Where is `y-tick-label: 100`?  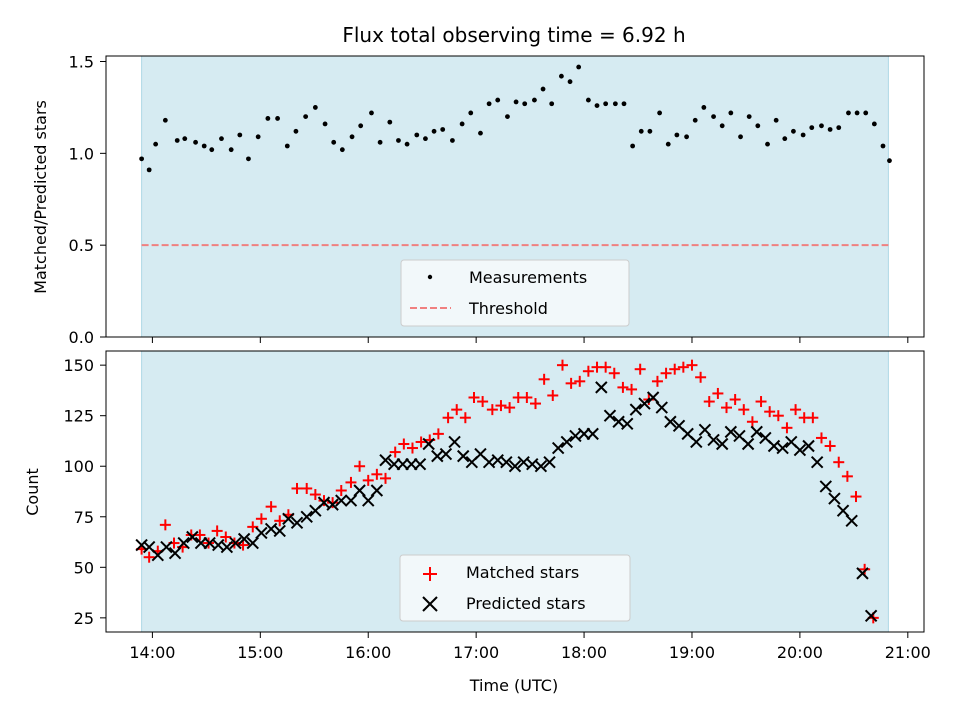
y-tick-label: 100 is located at coordinates (78, 466).